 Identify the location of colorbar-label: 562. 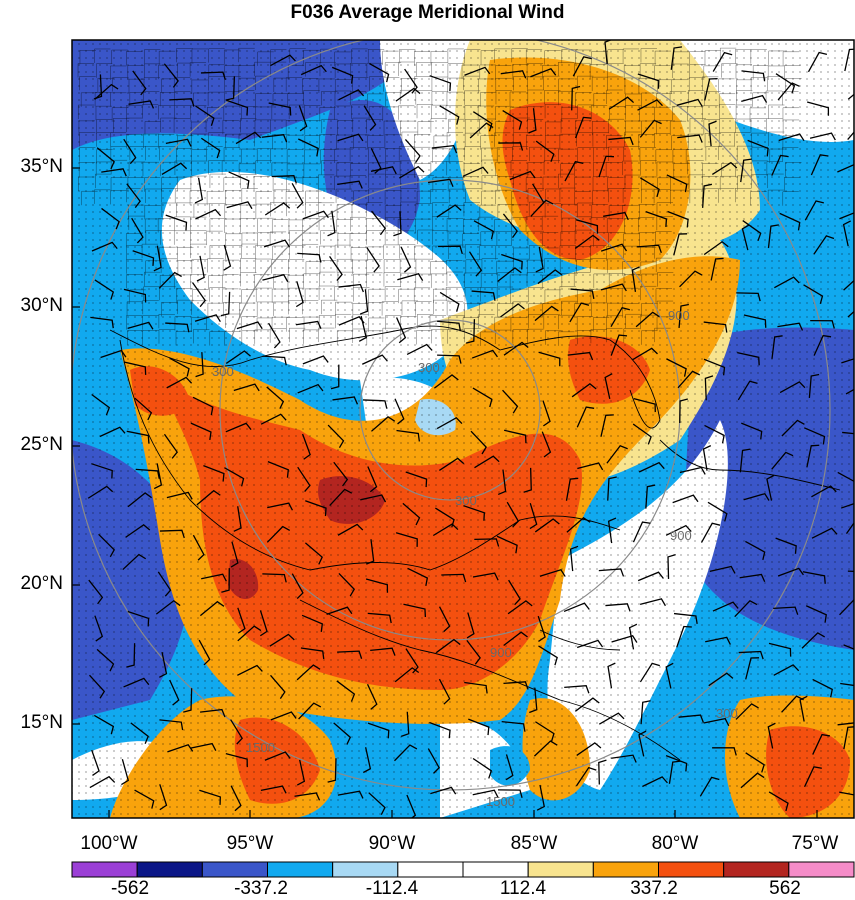
(785, 888).